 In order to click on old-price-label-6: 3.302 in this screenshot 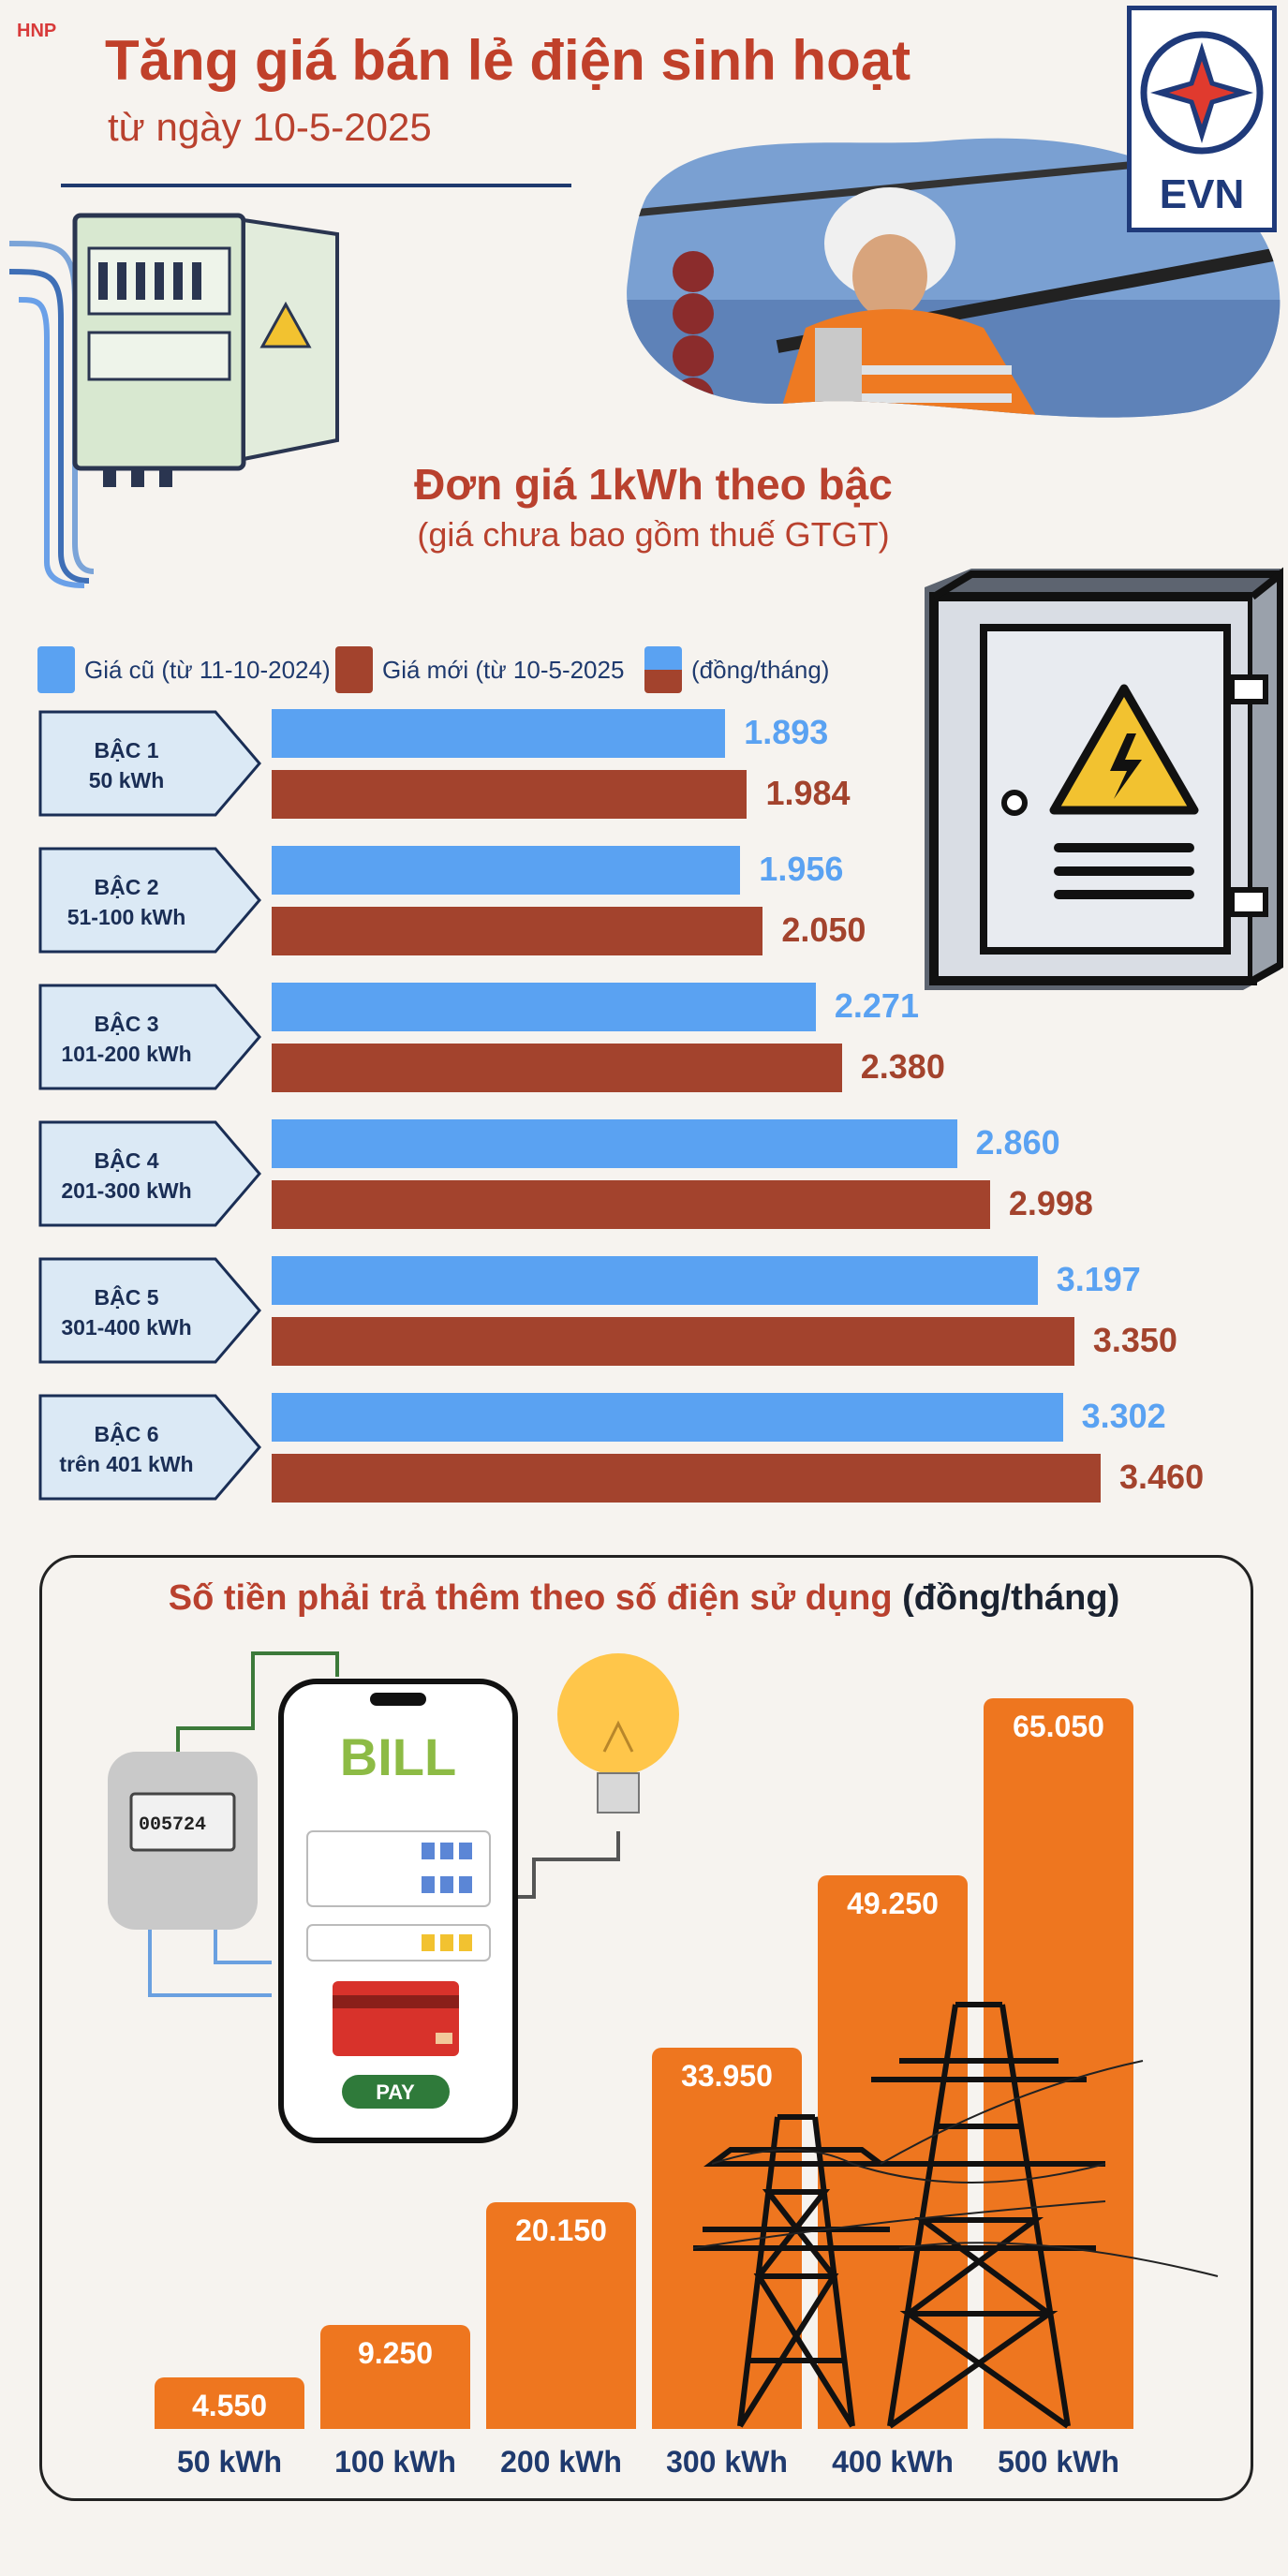, I will do `click(1123, 1416)`.